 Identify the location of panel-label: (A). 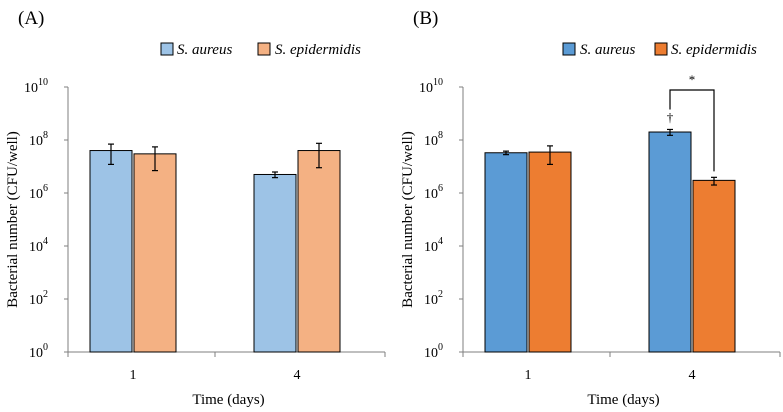
(31, 18).